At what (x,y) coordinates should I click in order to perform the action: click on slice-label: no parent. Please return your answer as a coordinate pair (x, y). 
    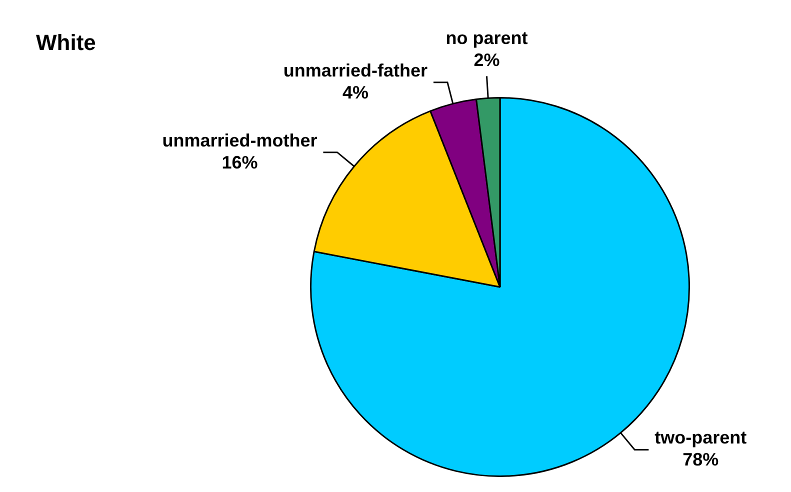
    Looking at the image, I should click on (487, 38).